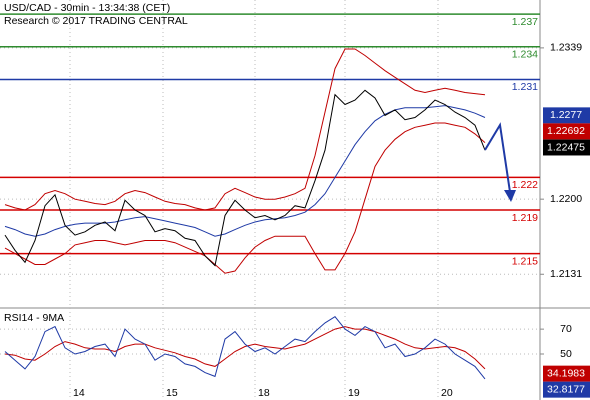 This screenshot has width=590, height=400. I want to click on rsi-title: RSI14 - 9MA, so click(34, 318).